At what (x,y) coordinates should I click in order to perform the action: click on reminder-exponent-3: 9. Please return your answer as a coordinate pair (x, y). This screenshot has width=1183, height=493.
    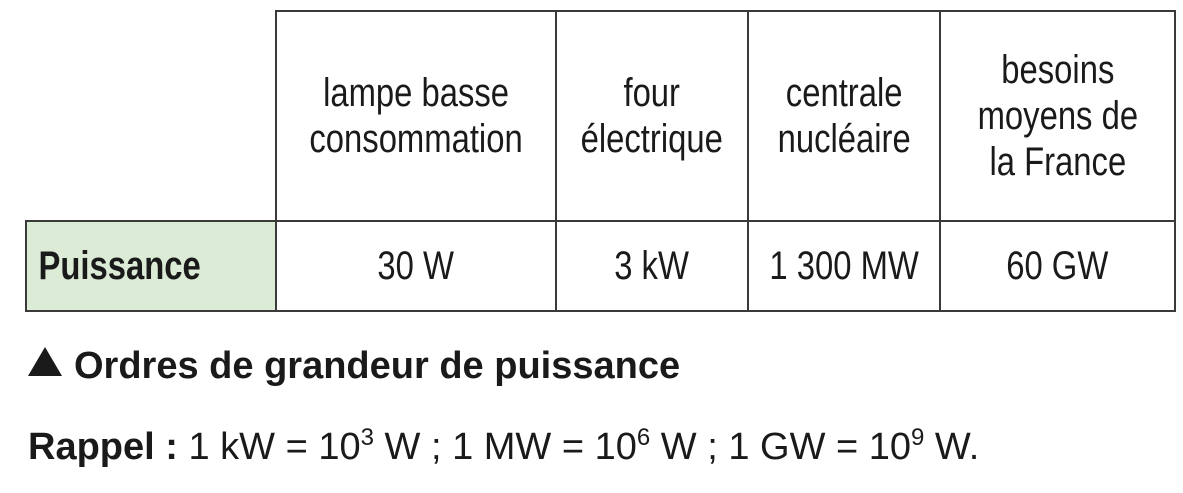
    Looking at the image, I should click on (918, 437).